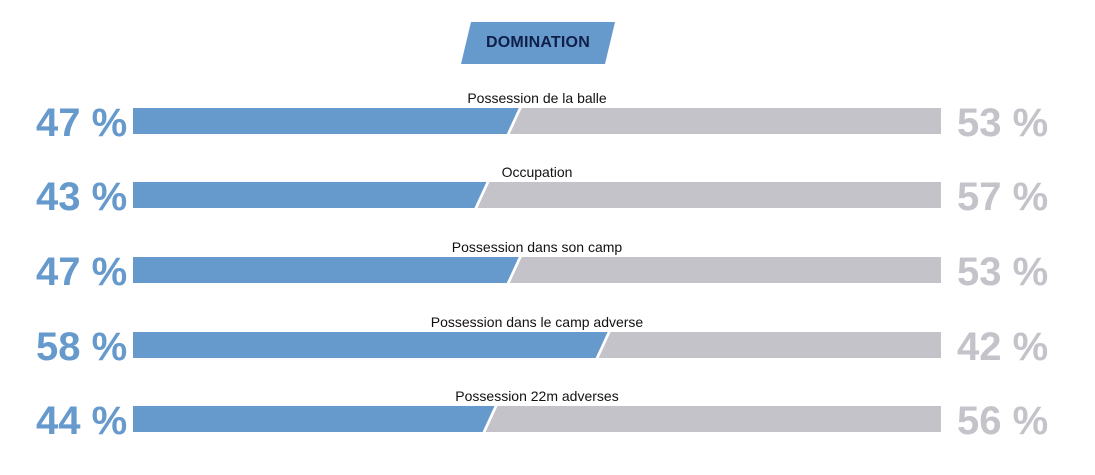  Describe the element at coordinates (537, 172) in the screenshot. I see `stat-label: Occupation` at that location.